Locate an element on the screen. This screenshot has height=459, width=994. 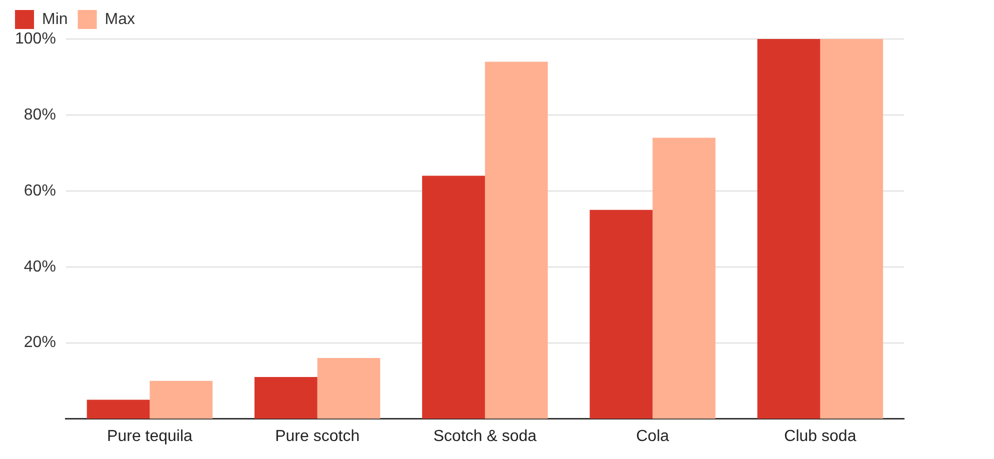
y-tick-label: 80% is located at coordinates (40, 115).